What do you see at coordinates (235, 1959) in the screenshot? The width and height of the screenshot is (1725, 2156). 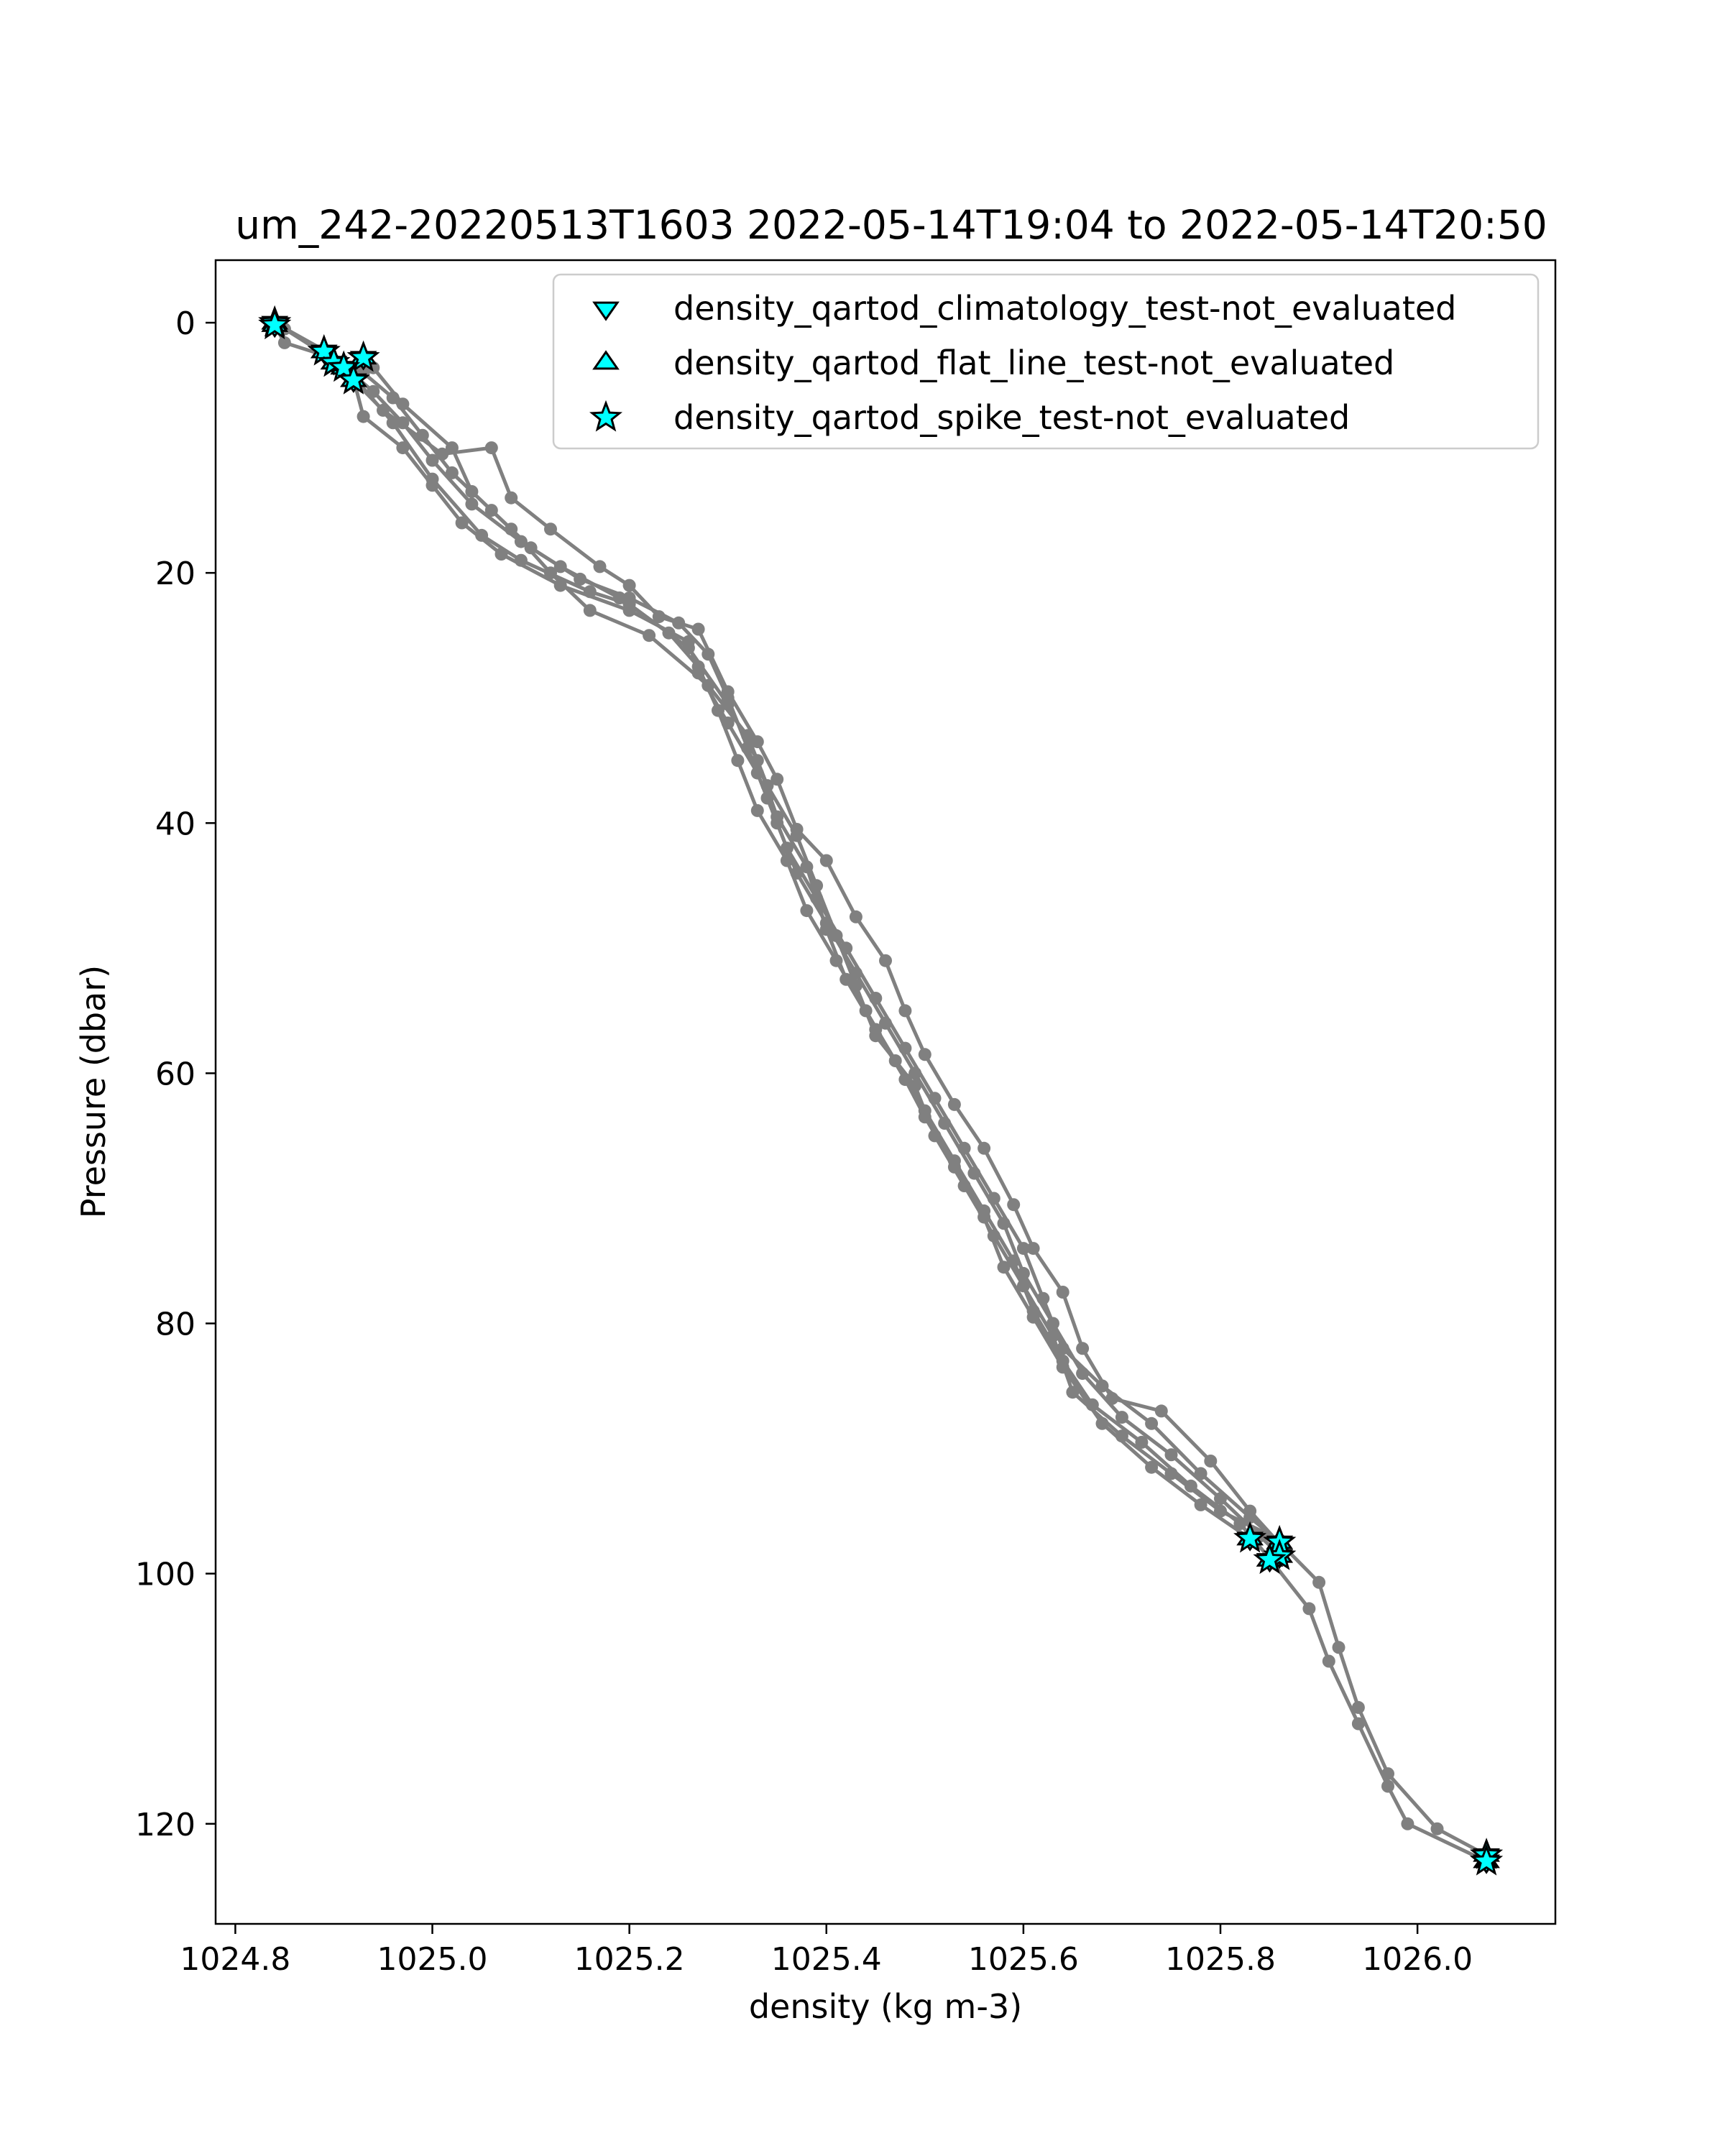 I see `x-tick-label: 1024.8` at bounding box center [235, 1959].